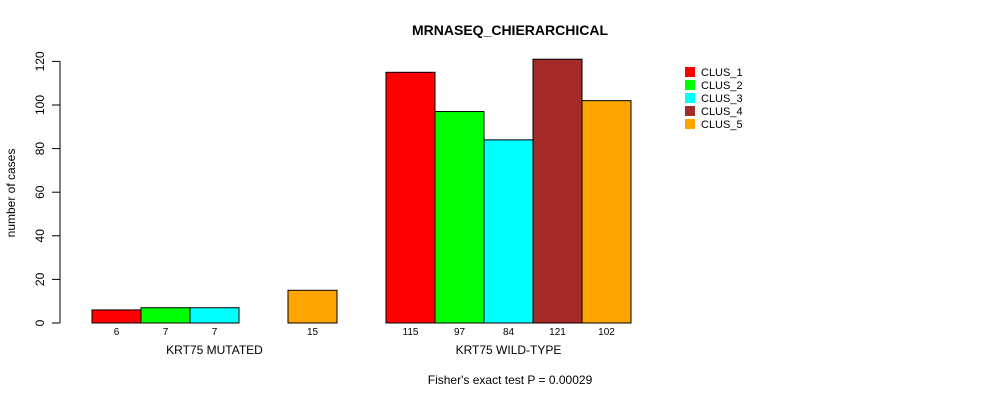 This screenshot has width=990, height=400. Describe the element at coordinates (722, 99) in the screenshot. I see `legend-label: CLUS_3` at that location.